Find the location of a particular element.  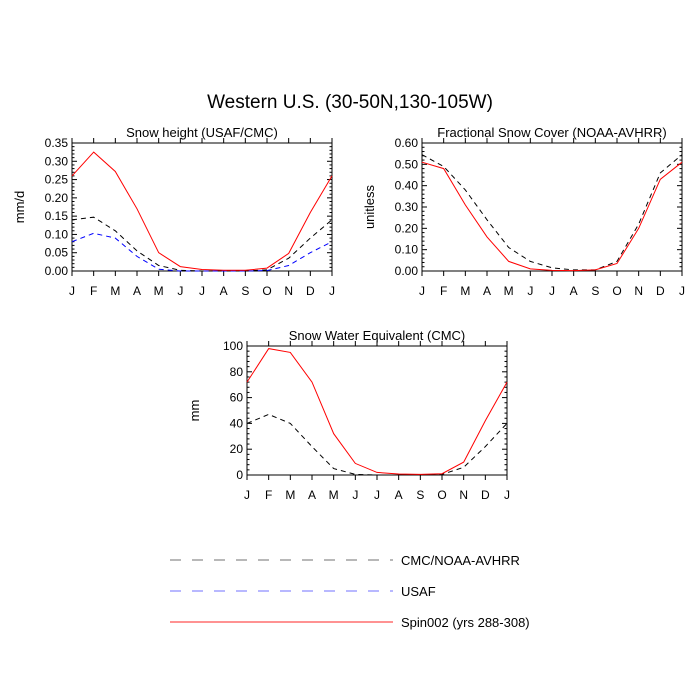

legend-label: USAF is located at coordinates (418, 591).